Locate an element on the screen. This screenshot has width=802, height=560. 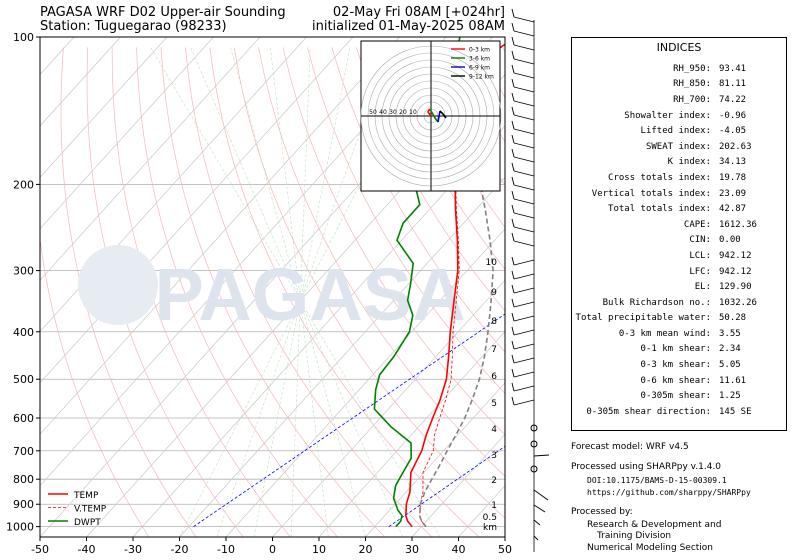
index-key: LCL: is located at coordinates (700, 255).